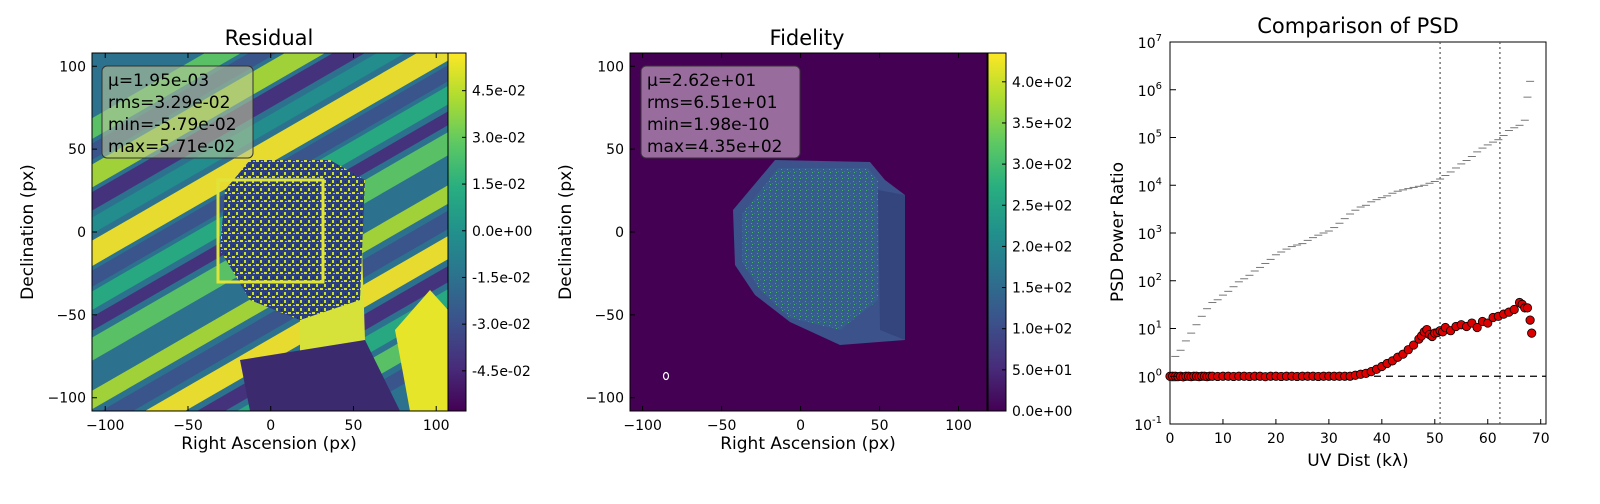  Describe the element at coordinates (708, 125) in the screenshot. I see `fidelity-stat-min: min=1.98e-10` at that location.